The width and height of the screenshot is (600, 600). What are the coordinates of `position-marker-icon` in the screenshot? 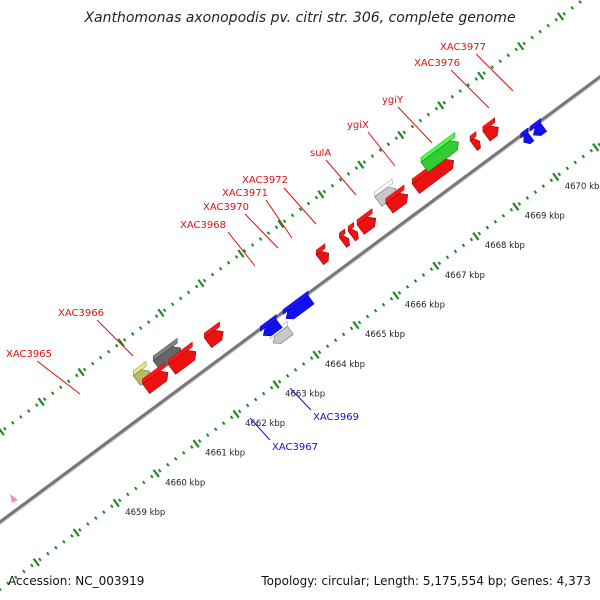 It's located at (14, 498).